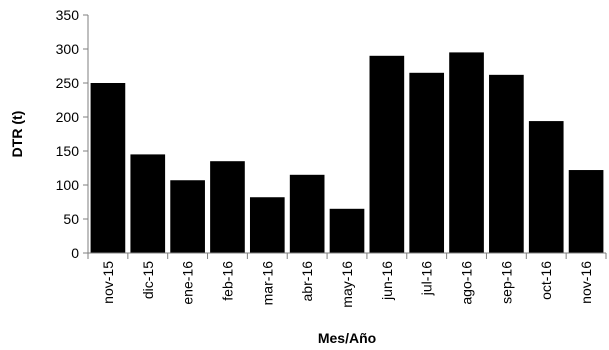 Image resolution: width=609 pixels, height=350 pixels. What do you see at coordinates (17, 134) in the screenshot?
I see `y-axis-title: DTR (t)` at bounding box center [17, 134].